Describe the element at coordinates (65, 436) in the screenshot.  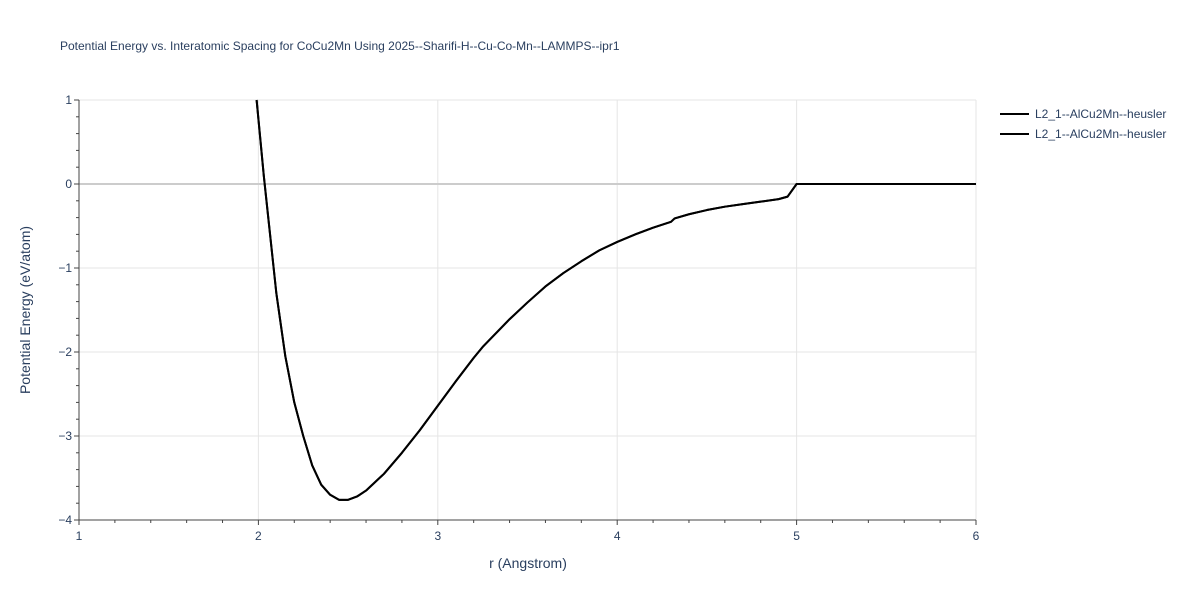
I see `y-tick-label: −3` at that location.